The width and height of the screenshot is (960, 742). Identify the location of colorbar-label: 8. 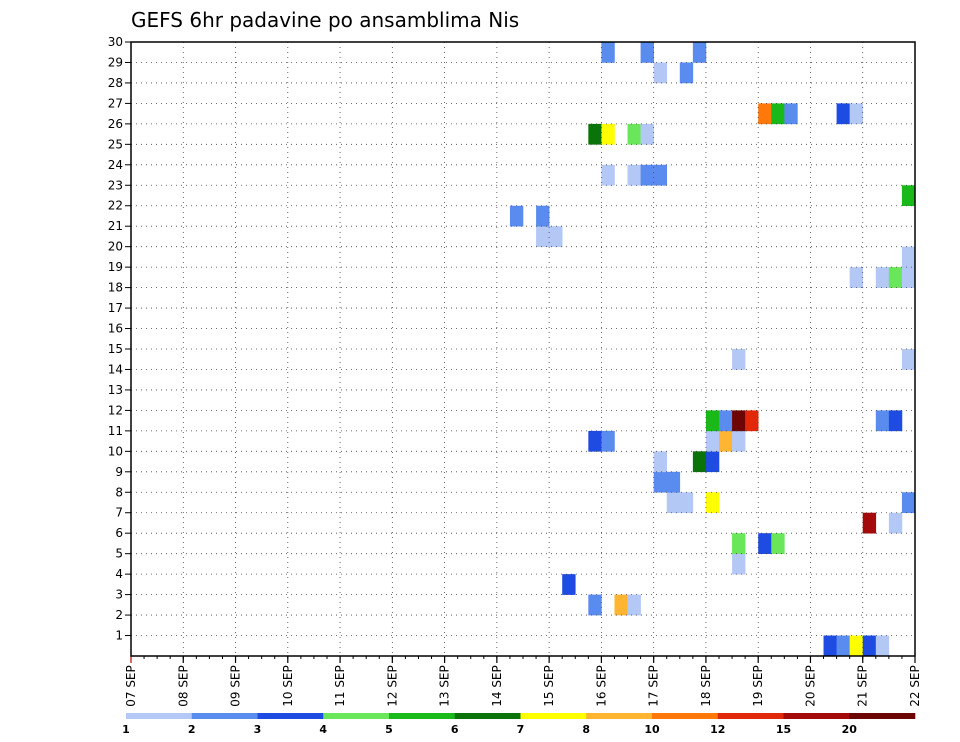
(586, 729).